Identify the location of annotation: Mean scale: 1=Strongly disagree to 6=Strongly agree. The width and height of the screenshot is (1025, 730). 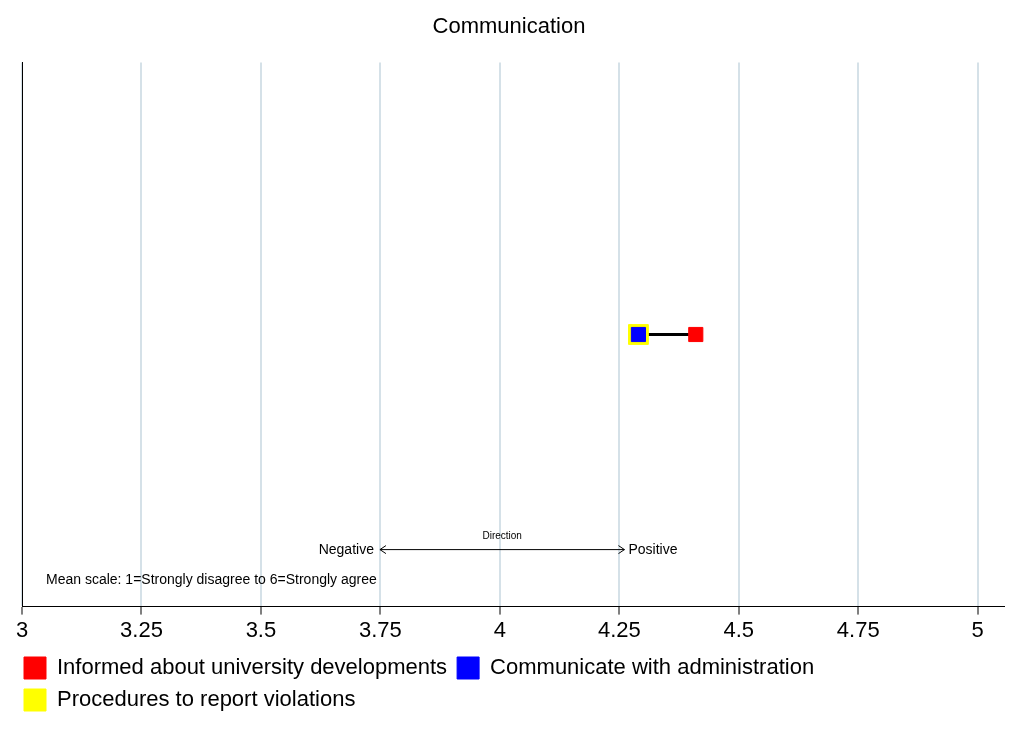
(211, 579).